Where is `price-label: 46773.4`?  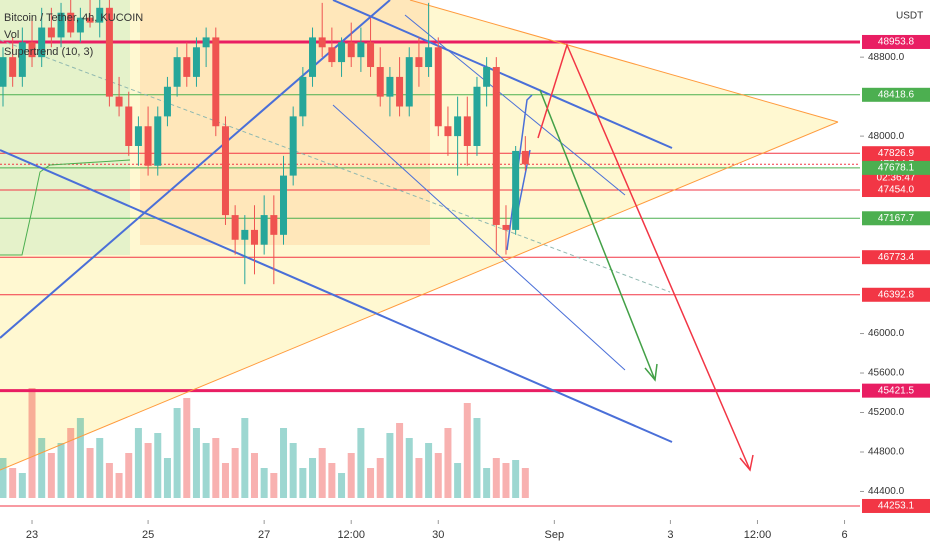 price-label: 46773.4 is located at coordinates (896, 257).